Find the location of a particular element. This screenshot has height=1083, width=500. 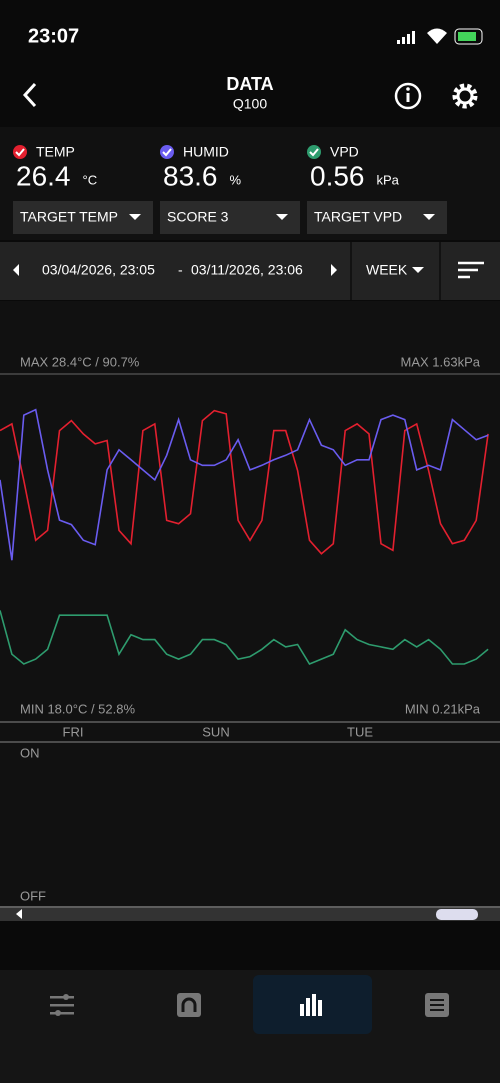

dropdown: SCORE 3 is located at coordinates (230, 217).